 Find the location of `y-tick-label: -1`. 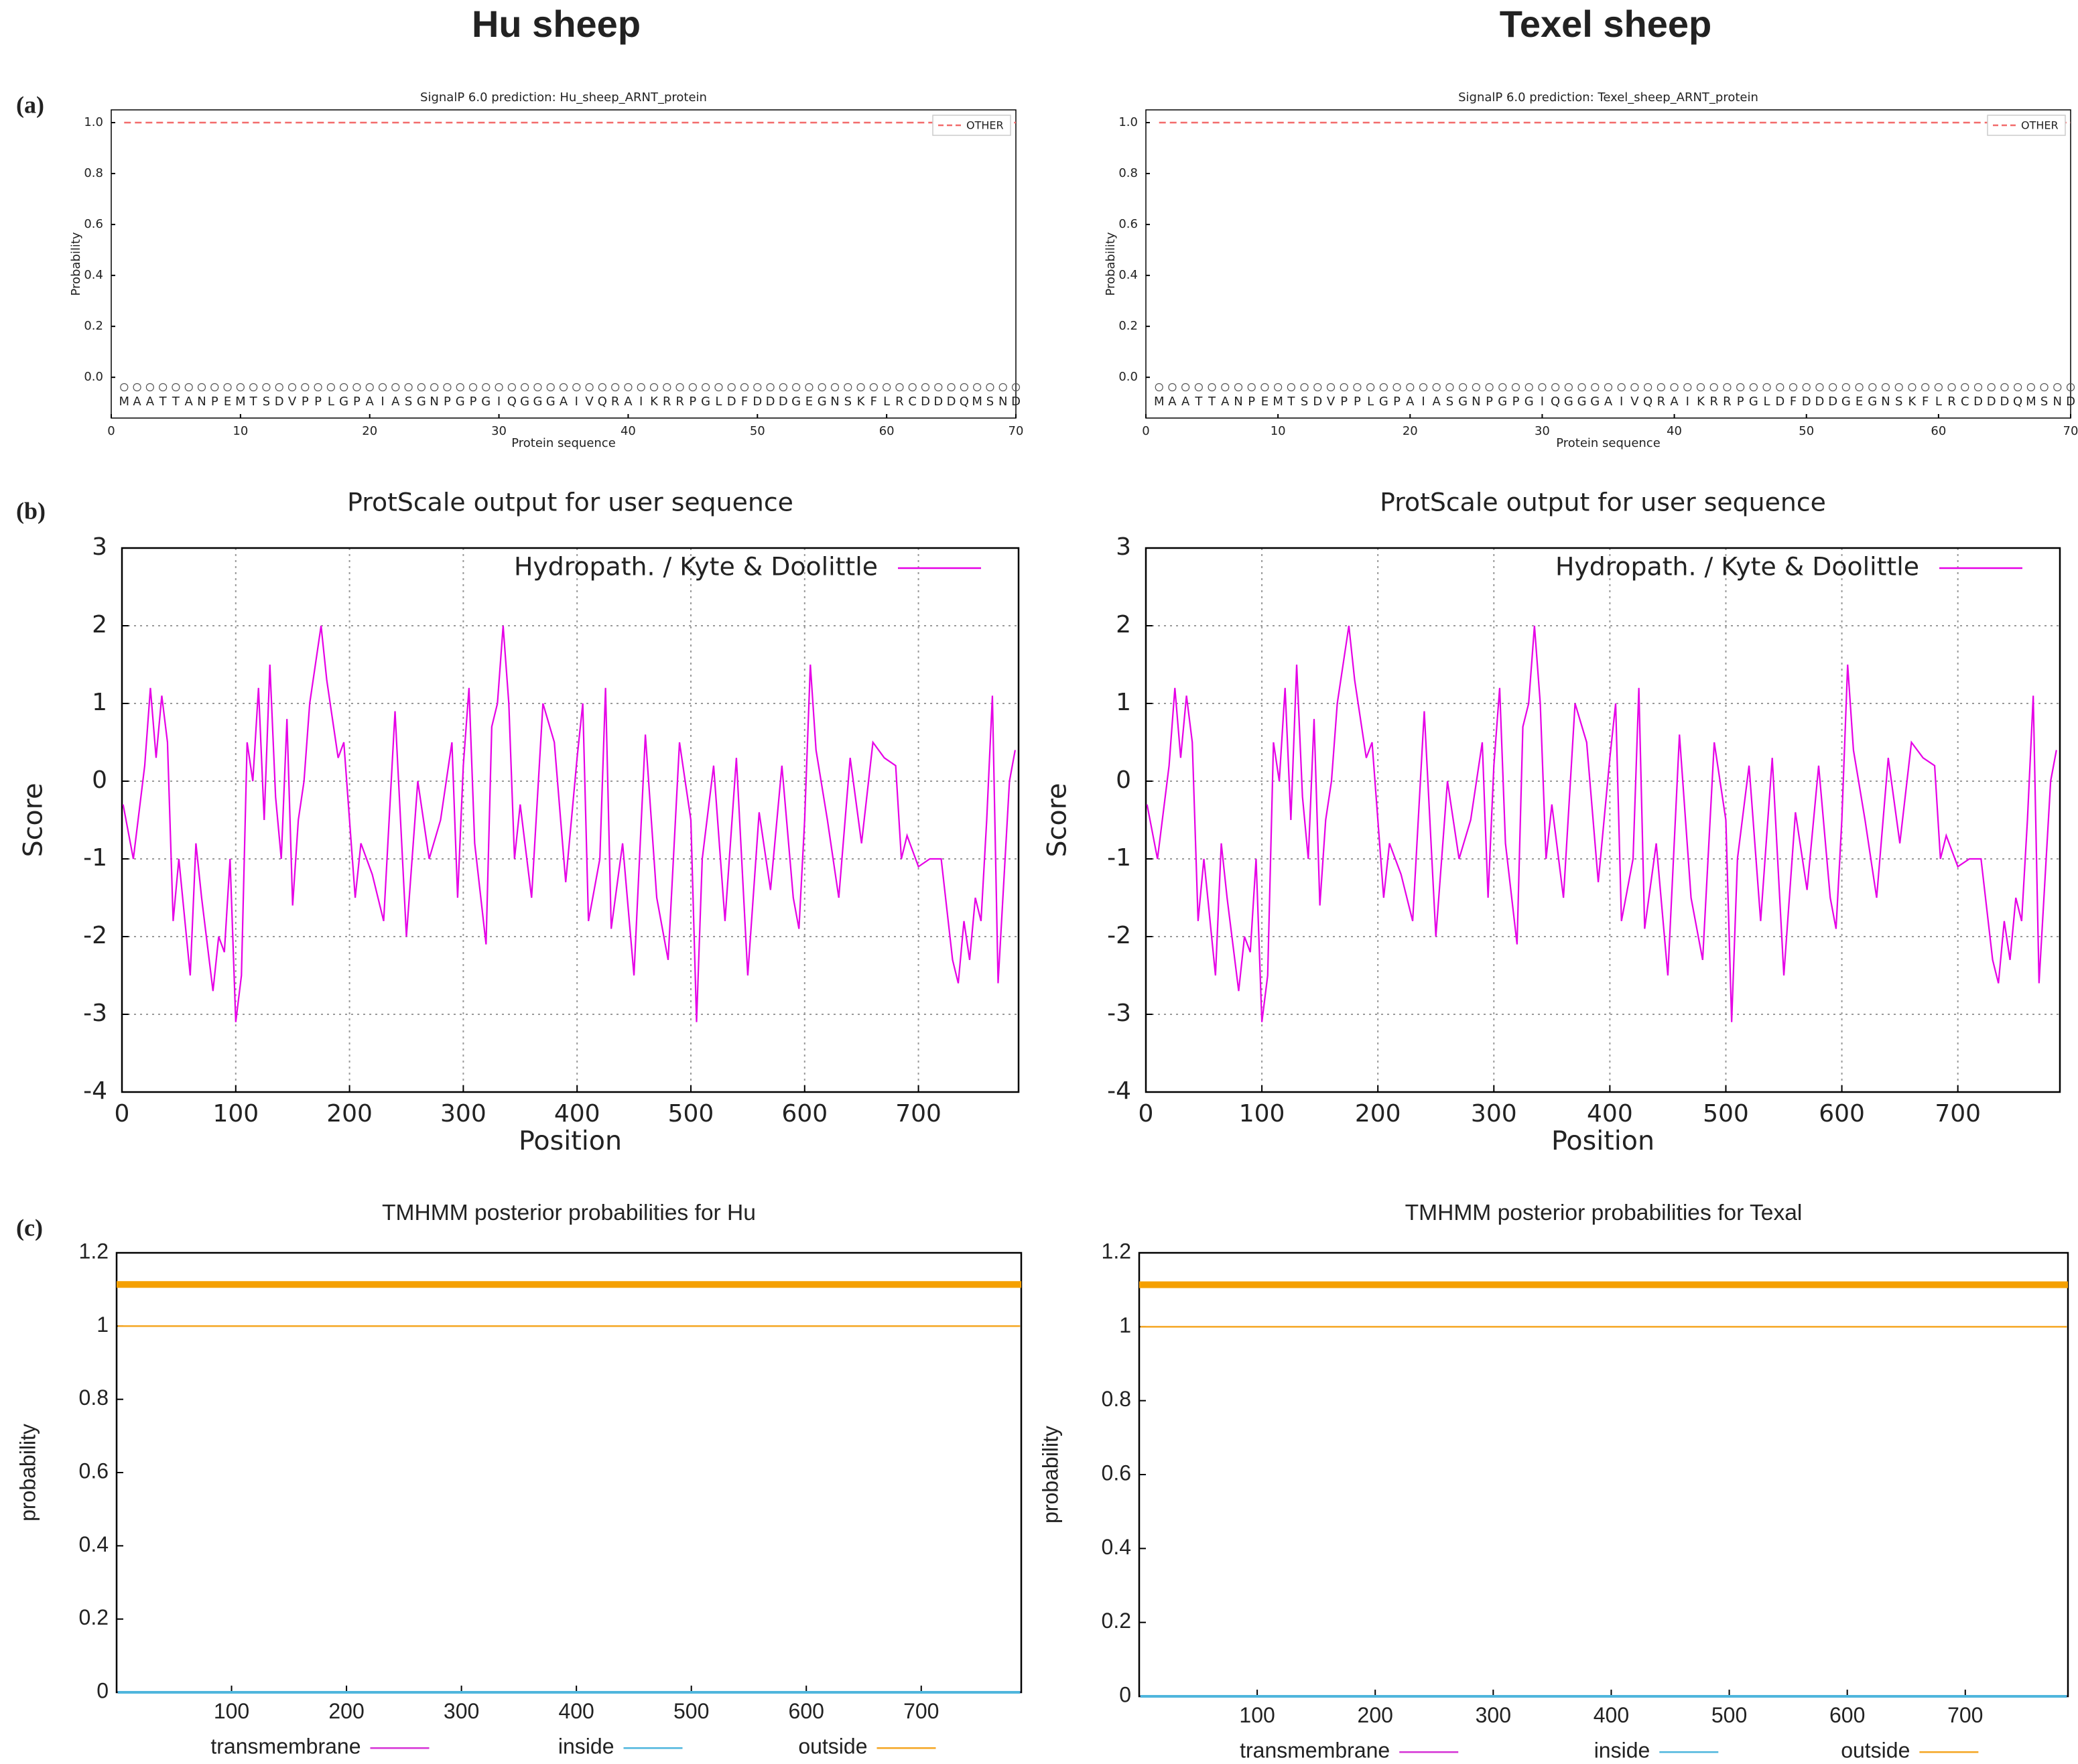

y-tick-label: -1 is located at coordinates (95, 858).